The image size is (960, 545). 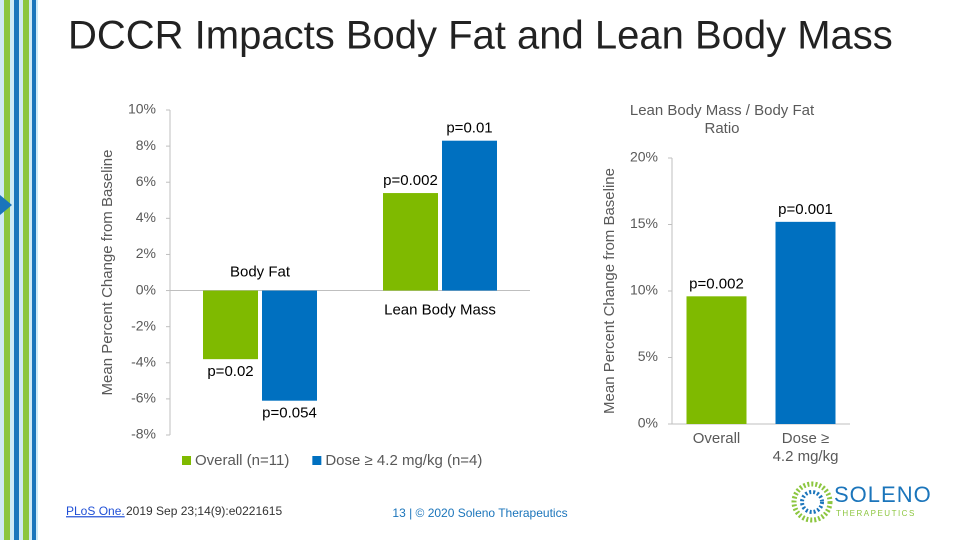 What do you see at coordinates (644, 157) in the screenshot?
I see `y-tick-label: 20%` at bounding box center [644, 157].